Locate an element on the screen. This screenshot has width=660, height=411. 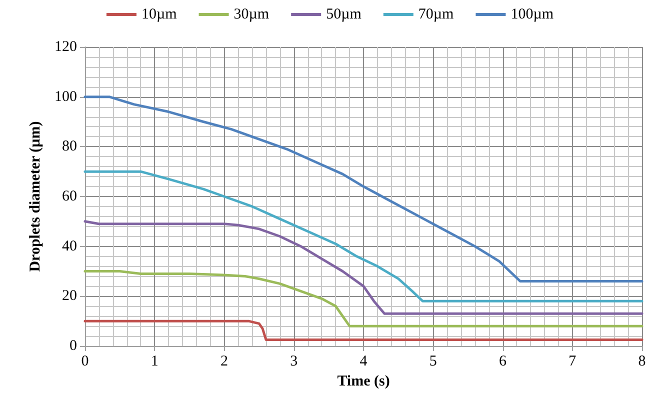
x-tick-label: 5 is located at coordinates (433, 362).